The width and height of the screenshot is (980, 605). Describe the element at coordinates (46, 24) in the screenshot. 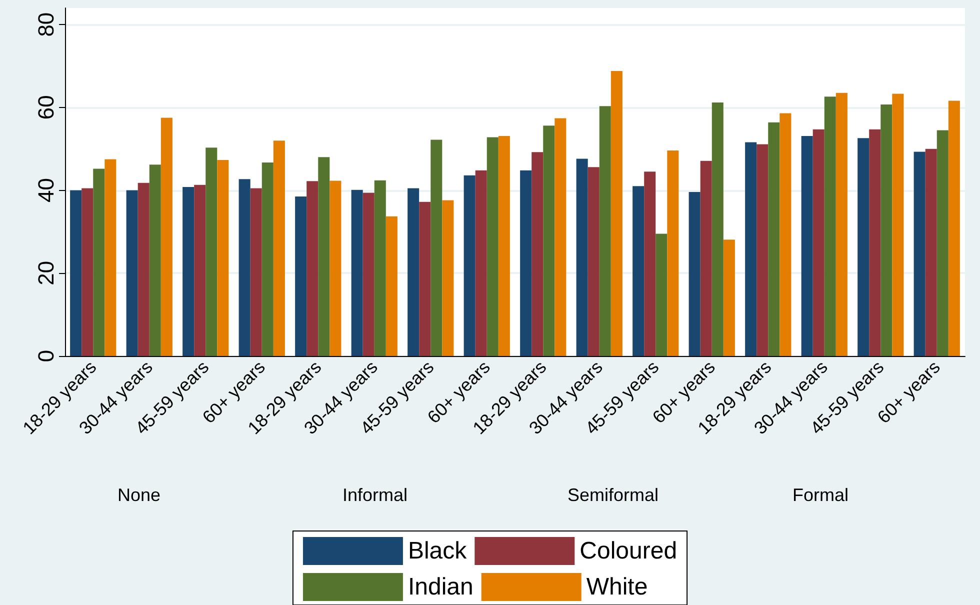

I see `y-tick-label: 80` at that location.